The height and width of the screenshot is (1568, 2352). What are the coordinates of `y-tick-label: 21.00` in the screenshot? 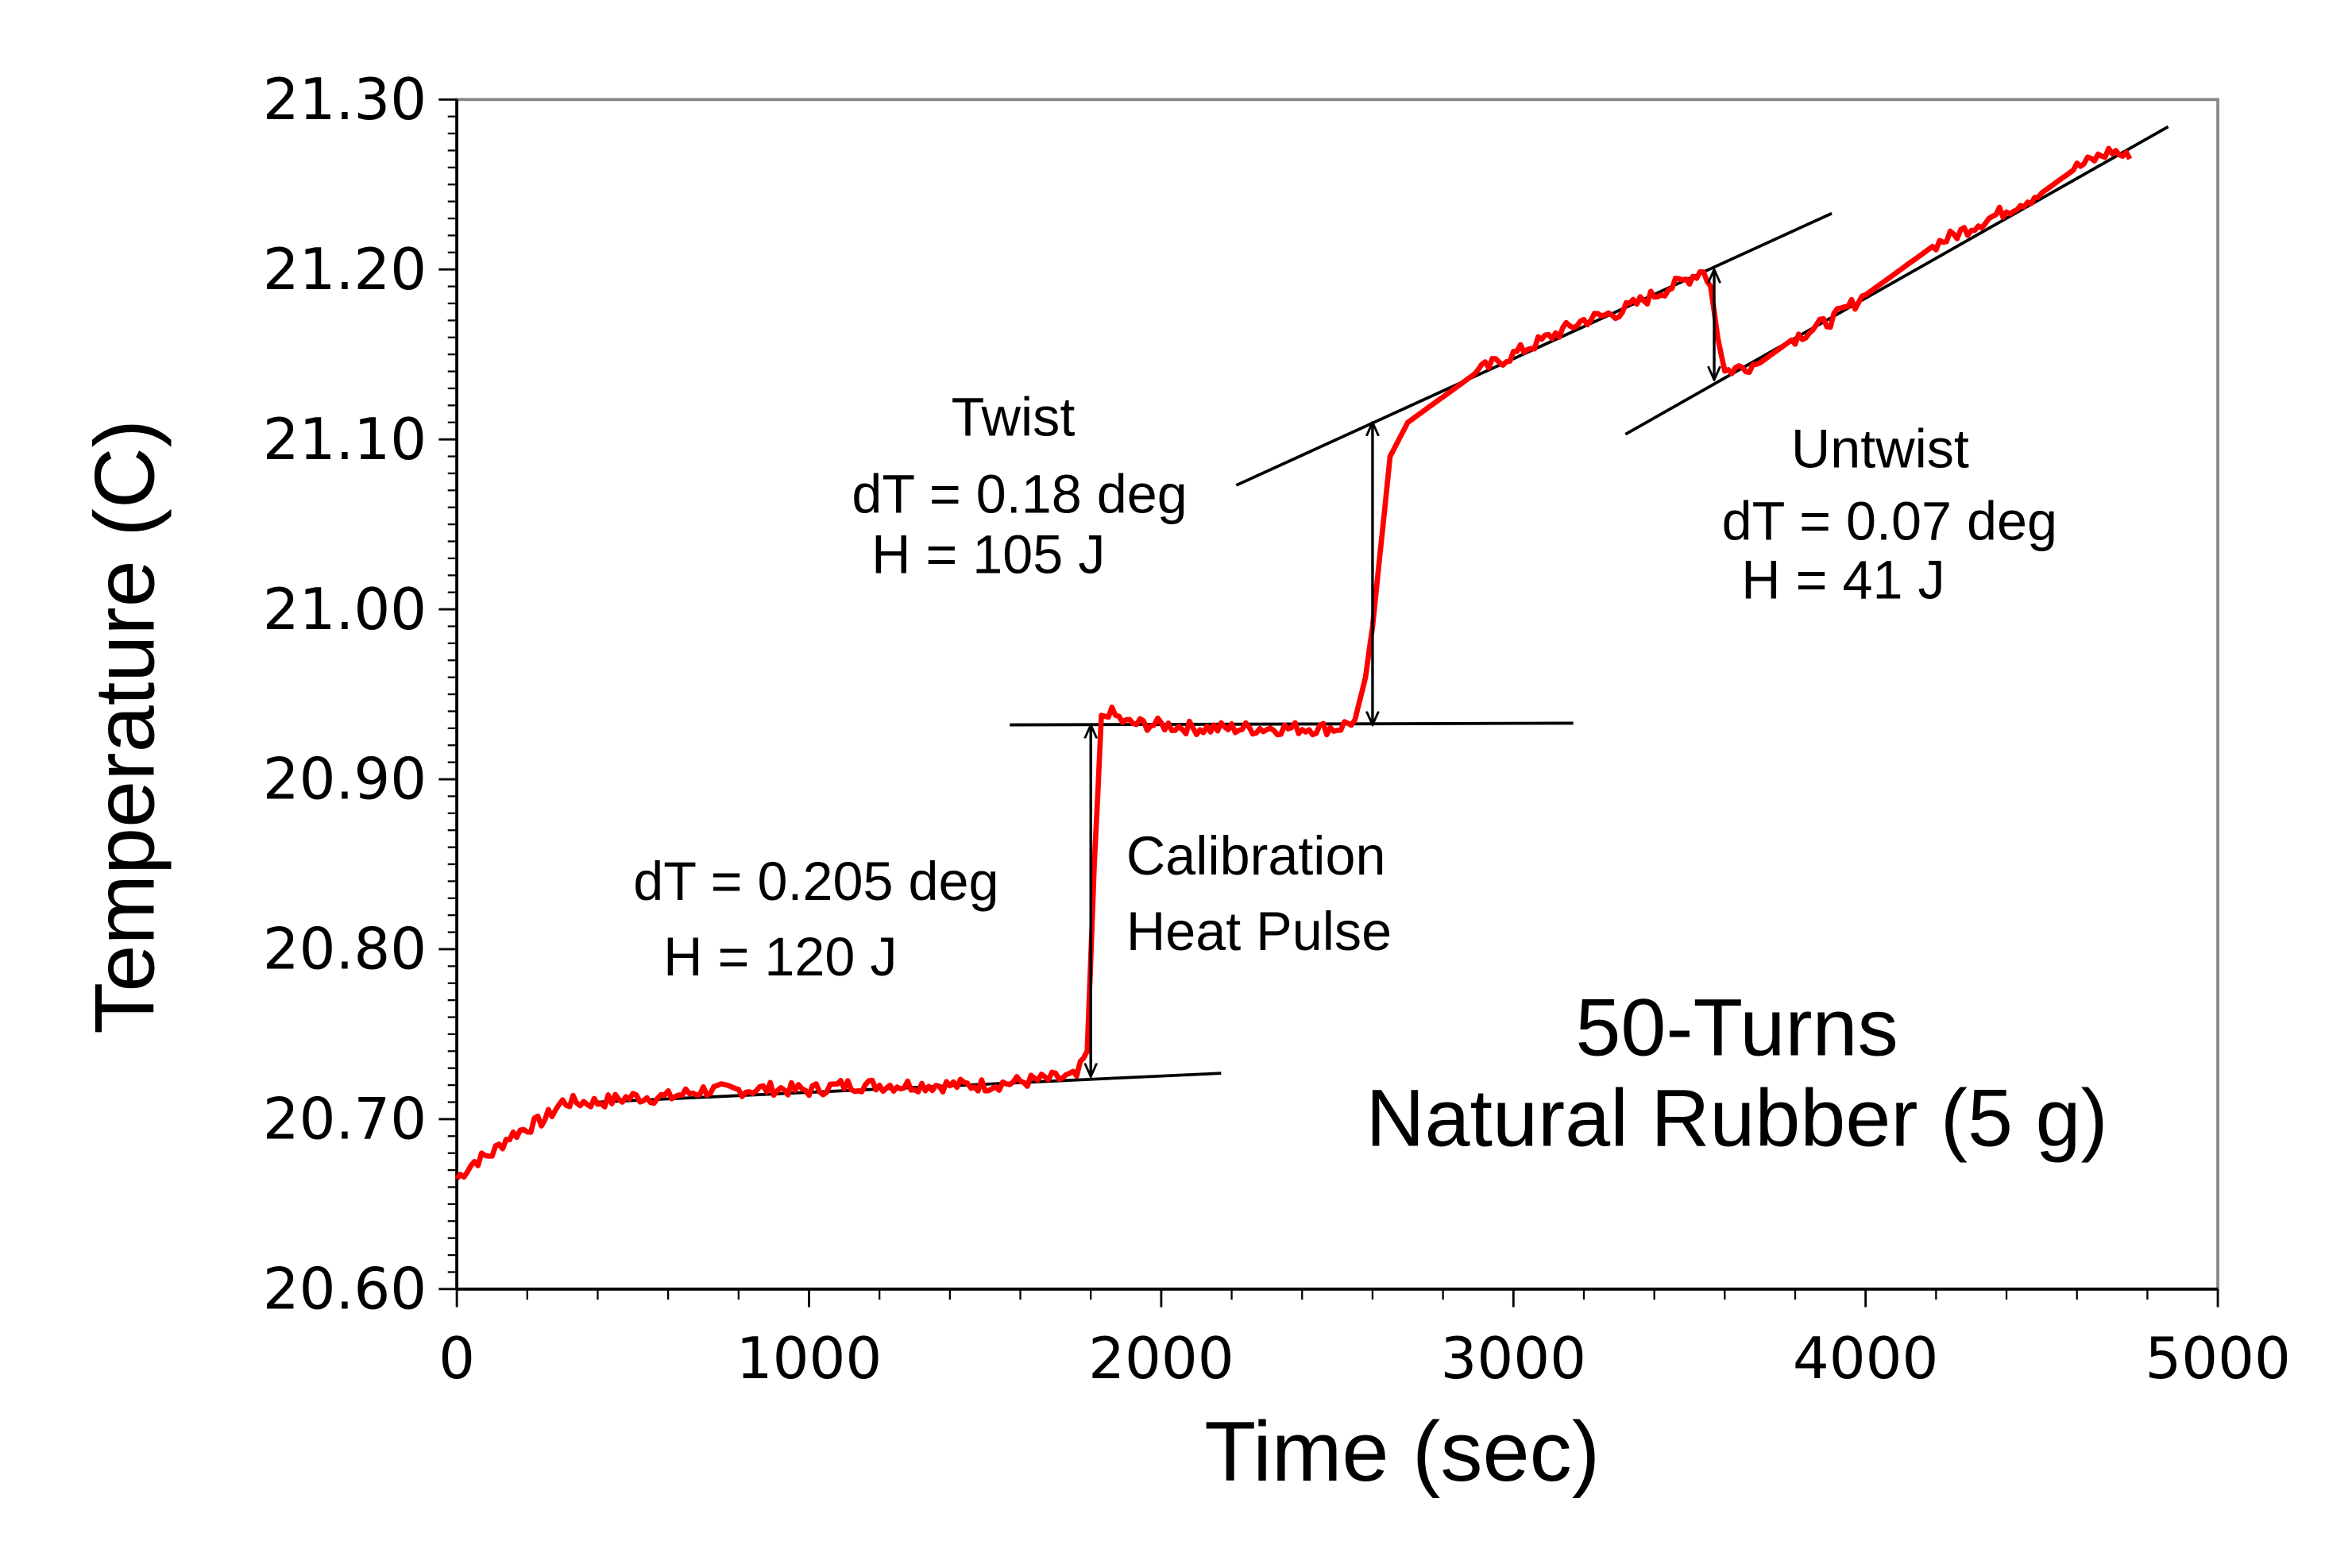 It's located at (345, 610).